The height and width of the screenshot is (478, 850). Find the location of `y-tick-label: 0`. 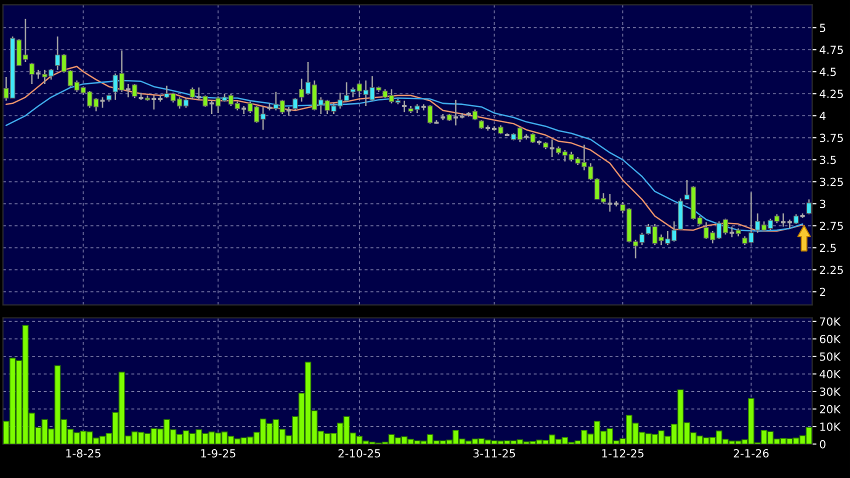

y-tick-label: 0 is located at coordinates (823, 444).